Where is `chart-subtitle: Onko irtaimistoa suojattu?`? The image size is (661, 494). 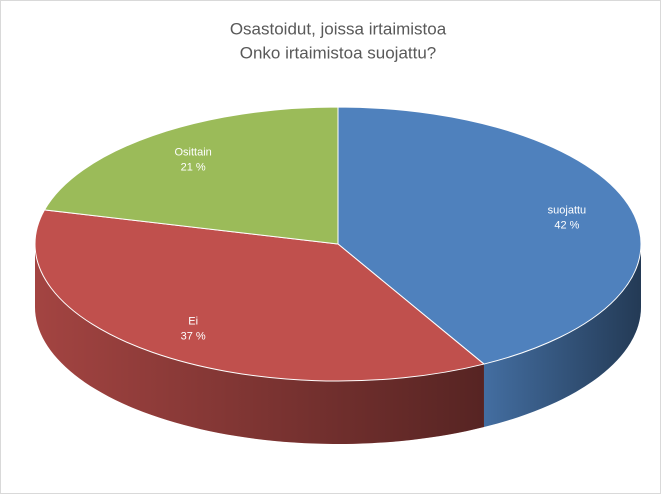 chart-subtitle: Onko irtaimistoa suojattu? is located at coordinates (338, 52).